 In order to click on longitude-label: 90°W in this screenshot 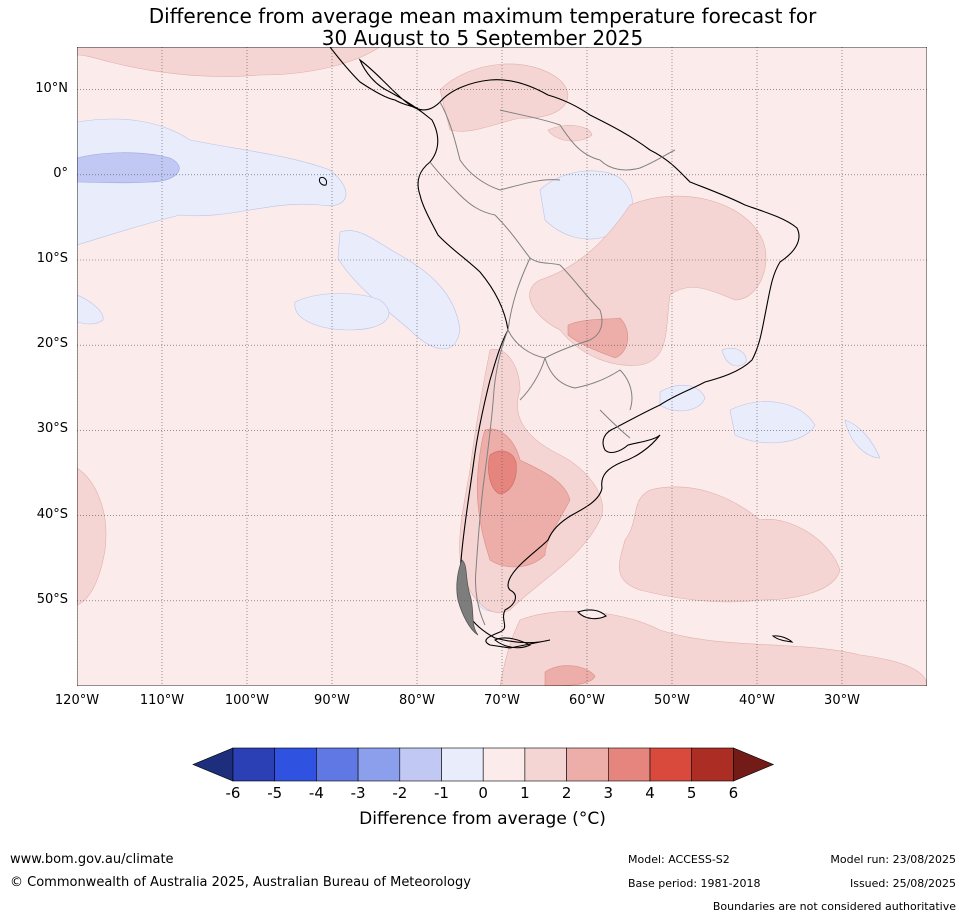, I will do `click(332, 700)`.